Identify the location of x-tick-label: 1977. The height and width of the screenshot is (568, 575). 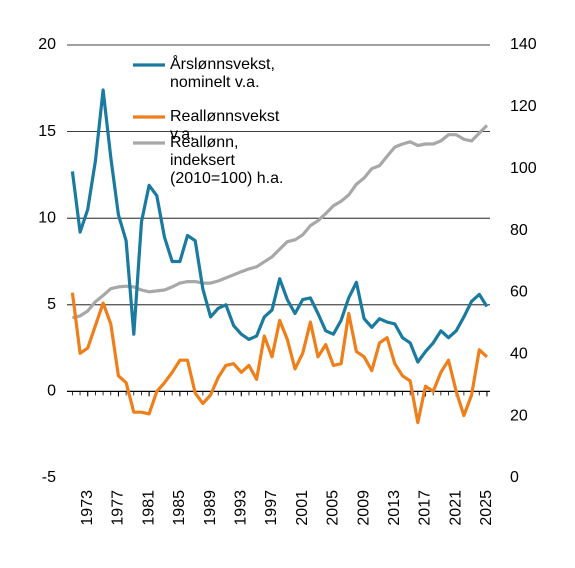
(118, 508).